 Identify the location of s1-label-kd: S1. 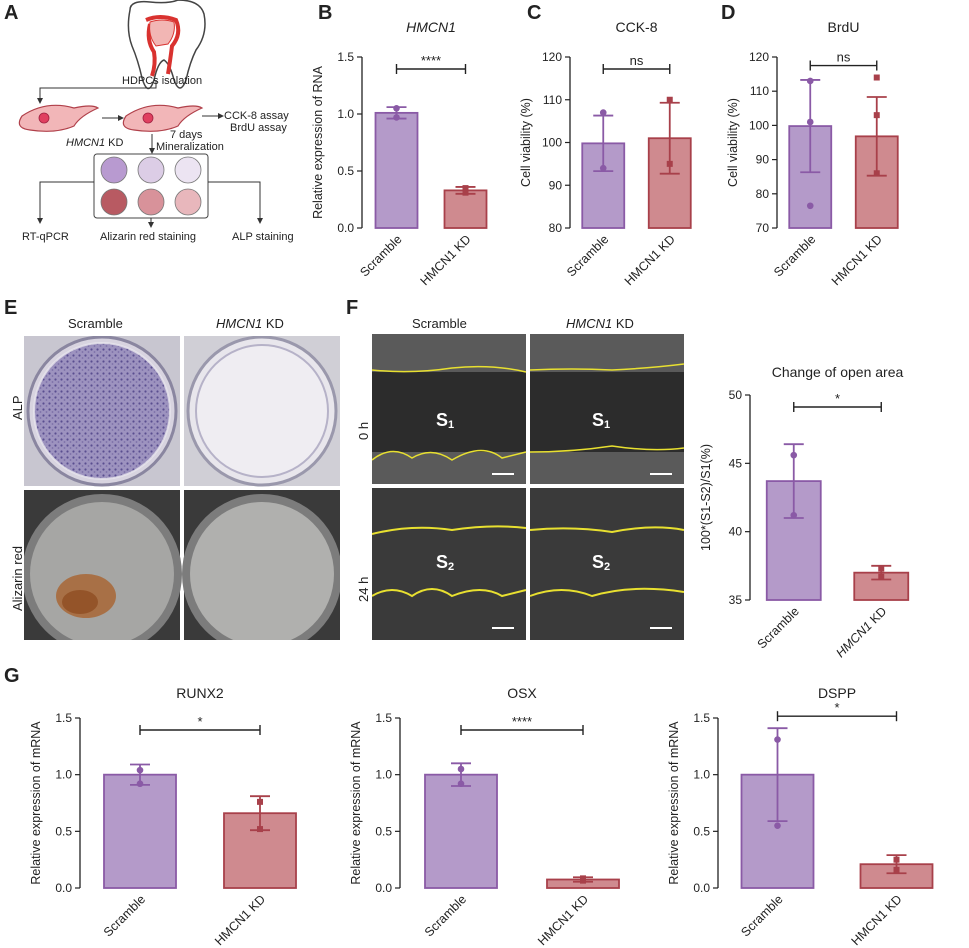
(601, 420).